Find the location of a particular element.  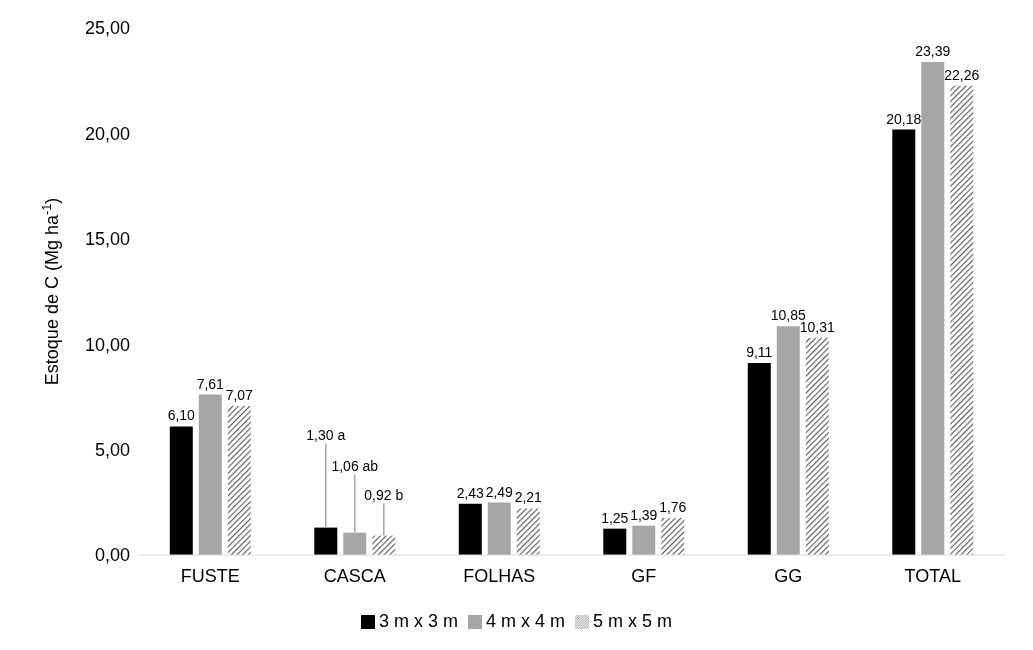

x-tick-label: FUSTE is located at coordinates (210, 575).